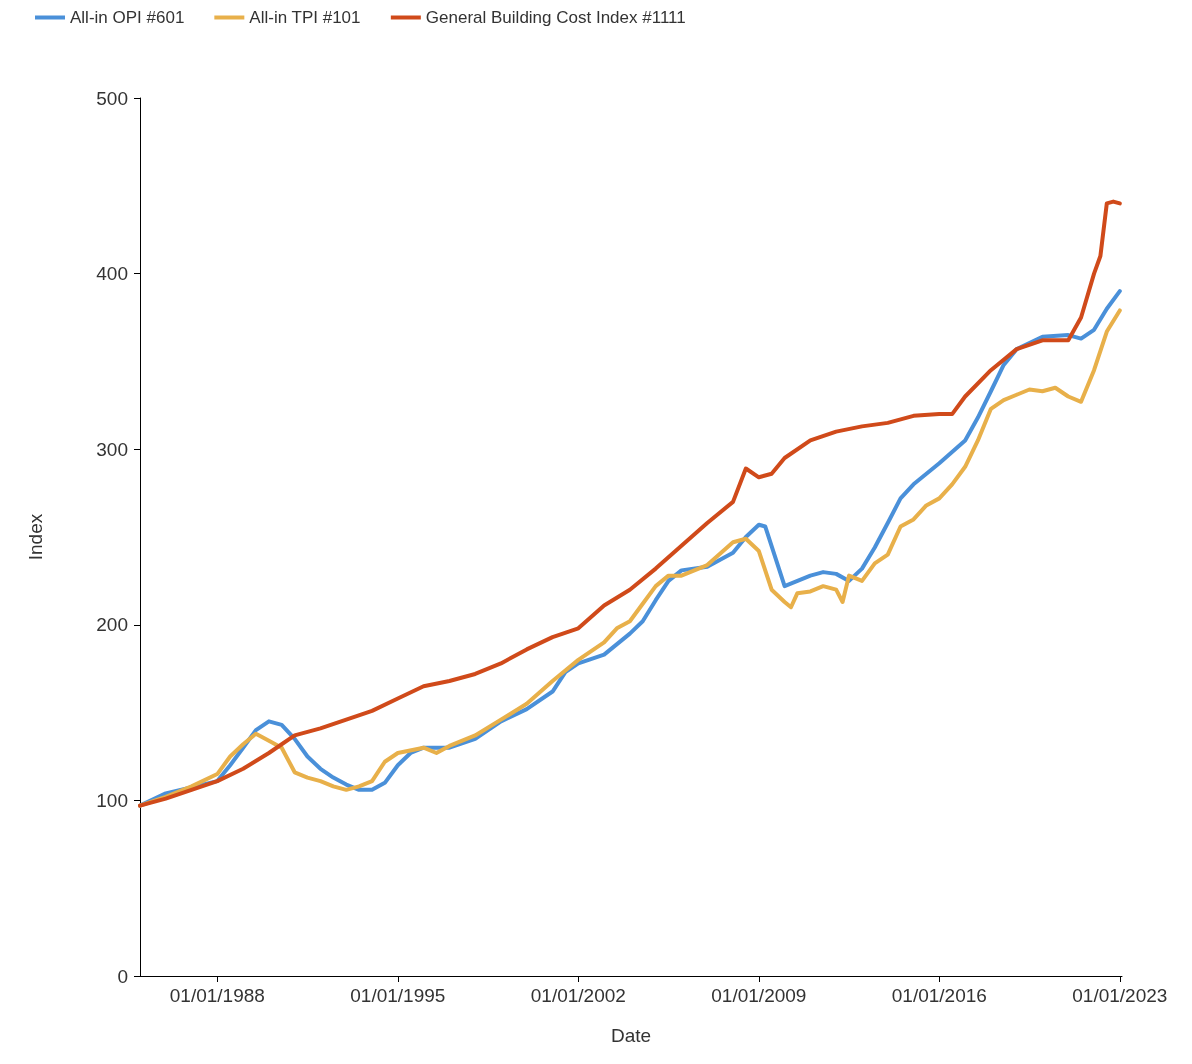 The height and width of the screenshot is (1064, 1192). Describe the element at coordinates (112, 625) in the screenshot. I see `y-tick-label: 200` at that location.